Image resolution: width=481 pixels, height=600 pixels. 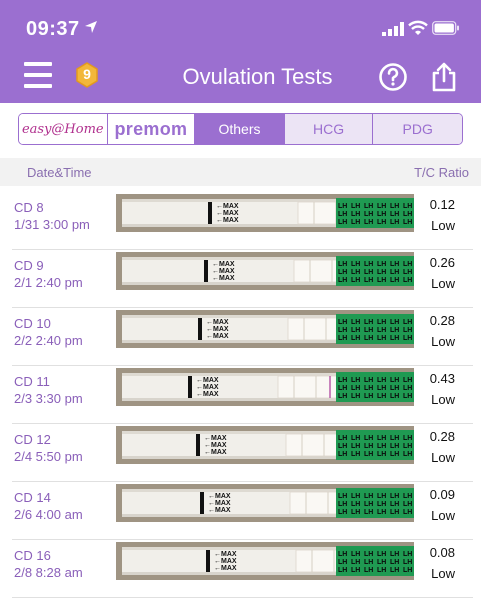 What do you see at coordinates (48, 456) in the screenshot?
I see `test-datetime: 2/4 5:50 pm` at bounding box center [48, 456].